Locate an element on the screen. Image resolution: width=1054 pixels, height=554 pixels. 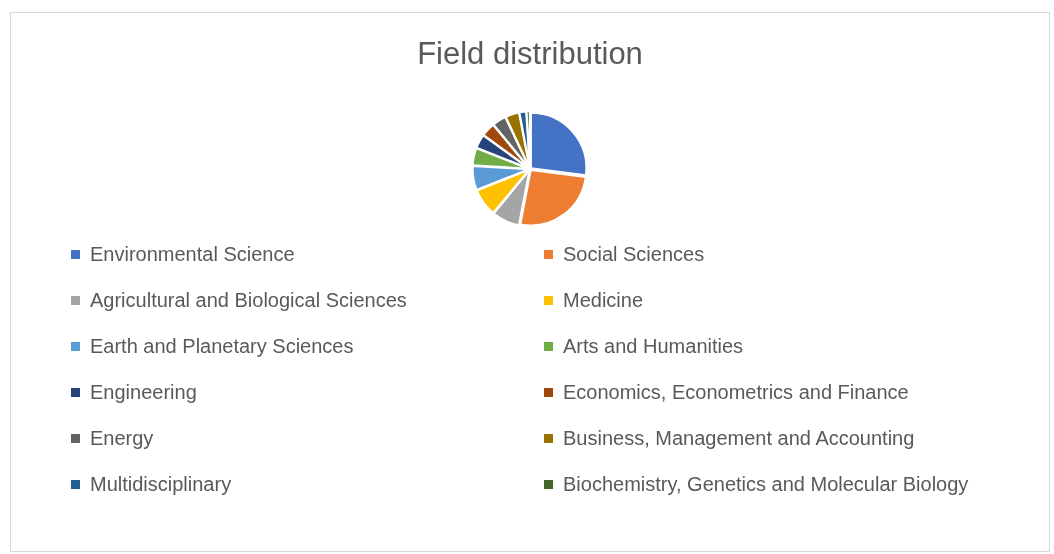
legend-label: Biochemistry, Genetics and Molecular Biology is located at coordinates (766, 484).